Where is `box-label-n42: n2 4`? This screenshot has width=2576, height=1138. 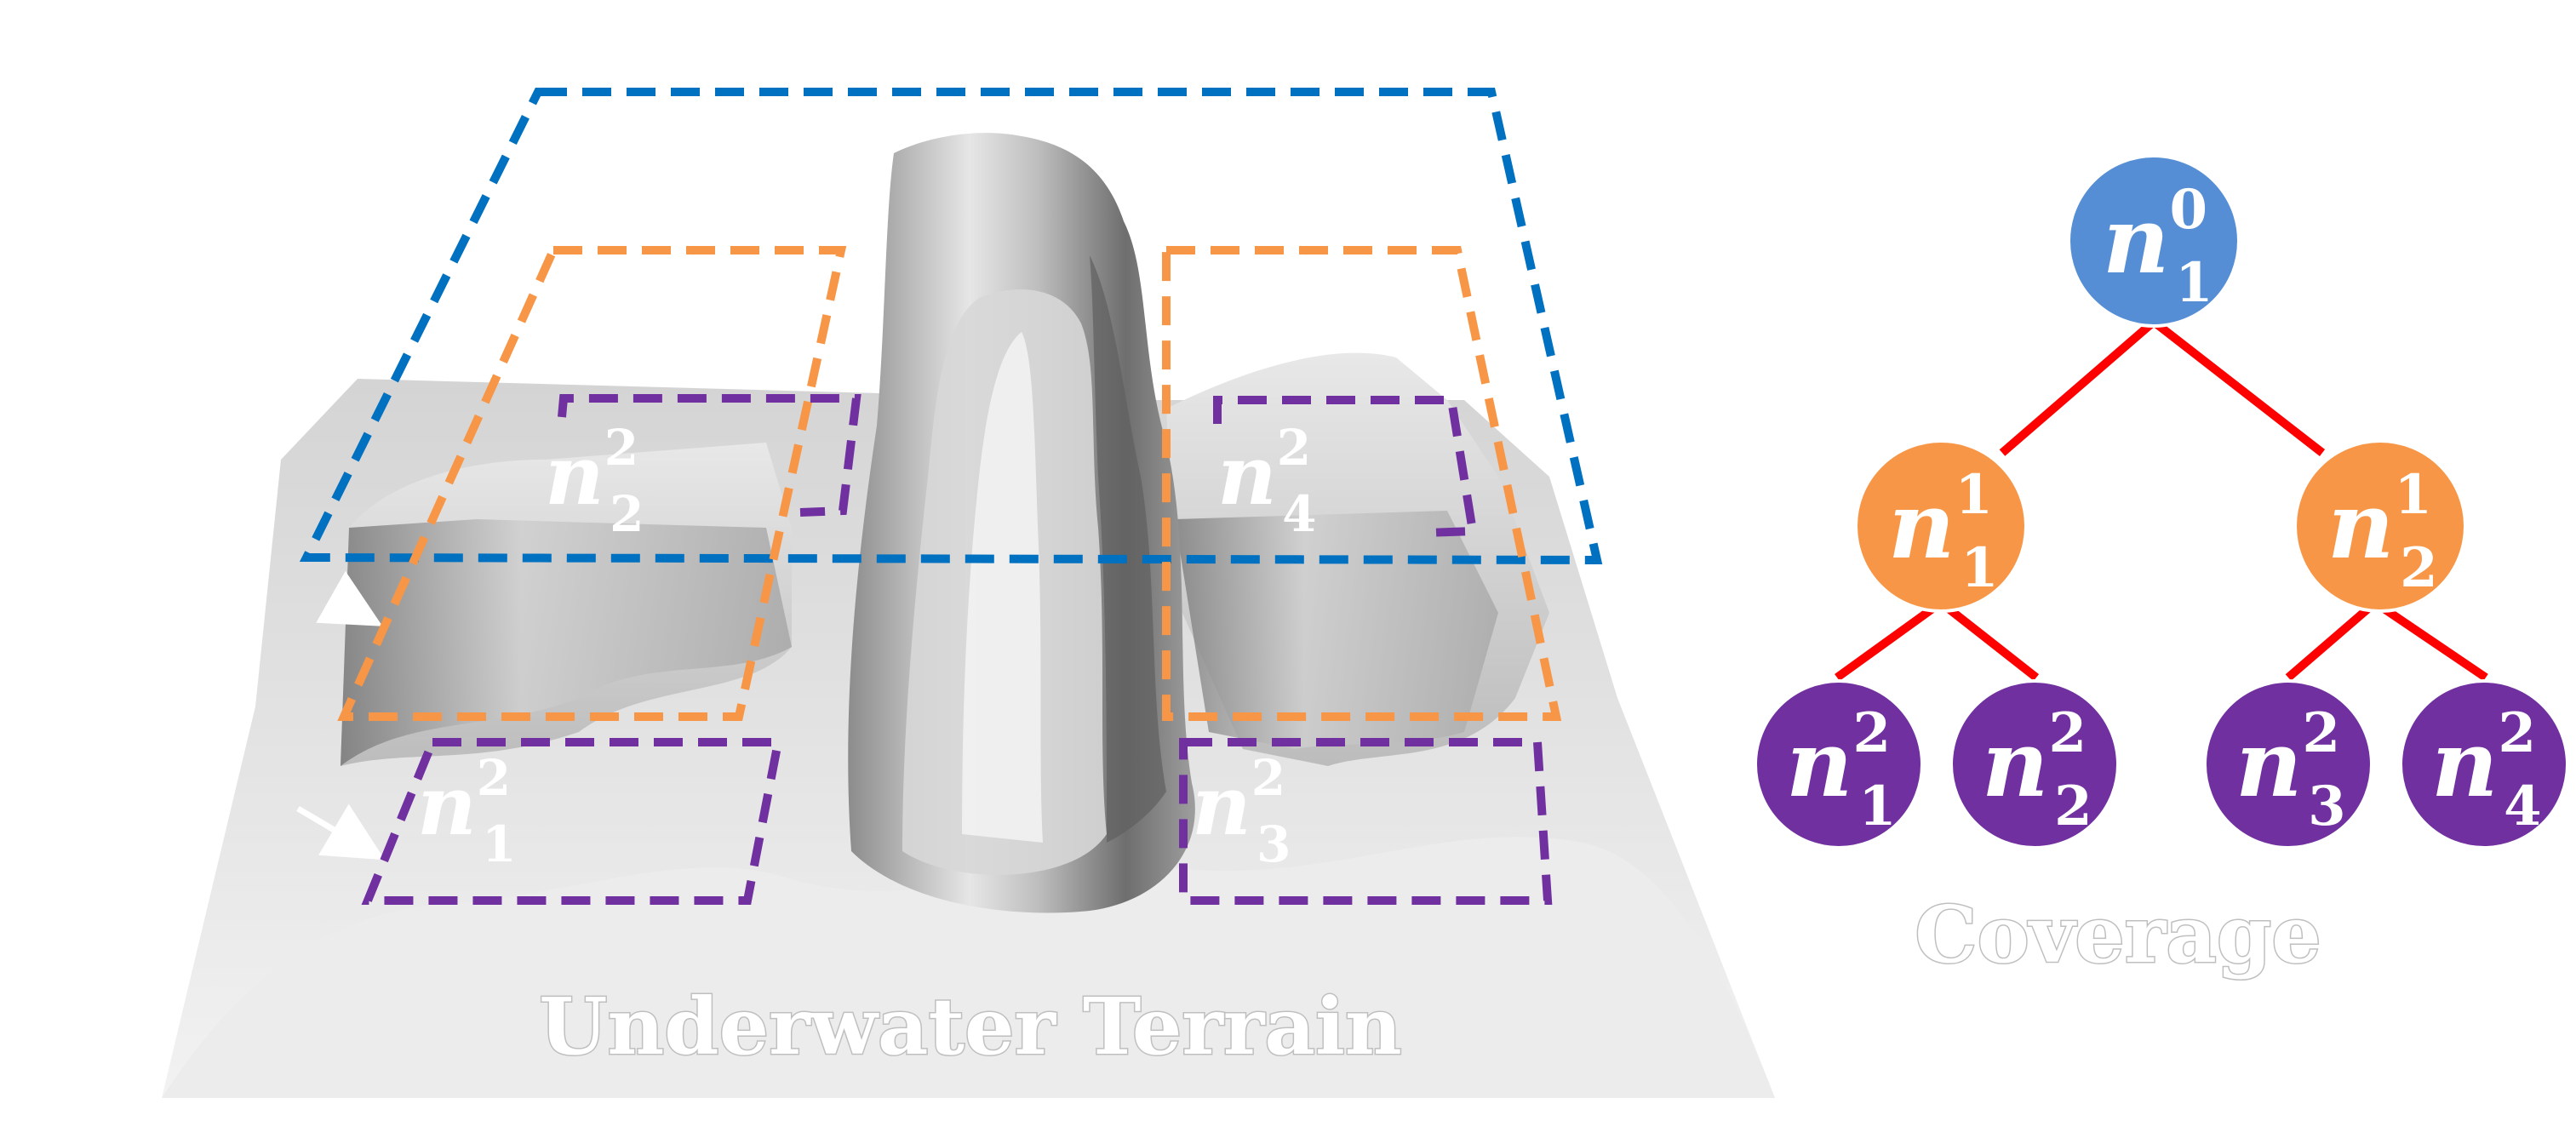
box-label-n42: n2 4 is located at coordinates (1267, 481).